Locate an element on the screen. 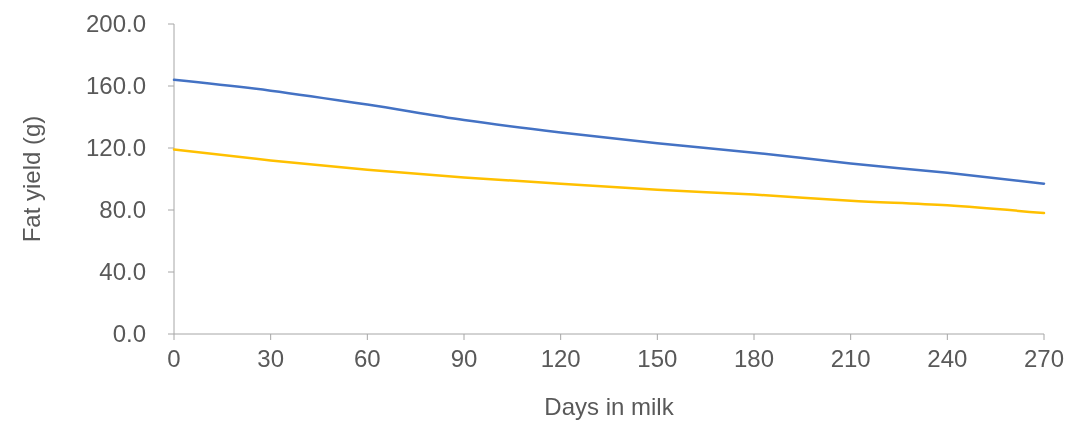 This screenshot has height=429, width=1075. x-tick-label: 240 is located at coordinates (947, 358).